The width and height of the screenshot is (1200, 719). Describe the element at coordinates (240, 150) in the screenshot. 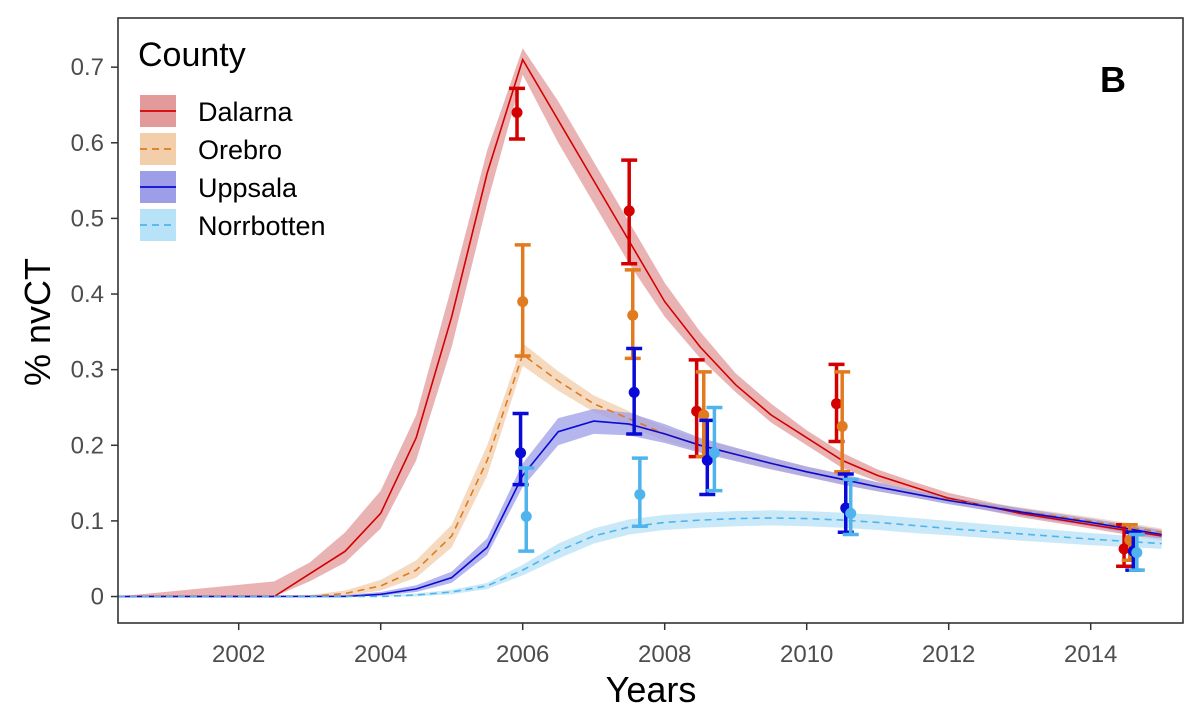

I see `legend-label-orebro: Orebro` at that location.